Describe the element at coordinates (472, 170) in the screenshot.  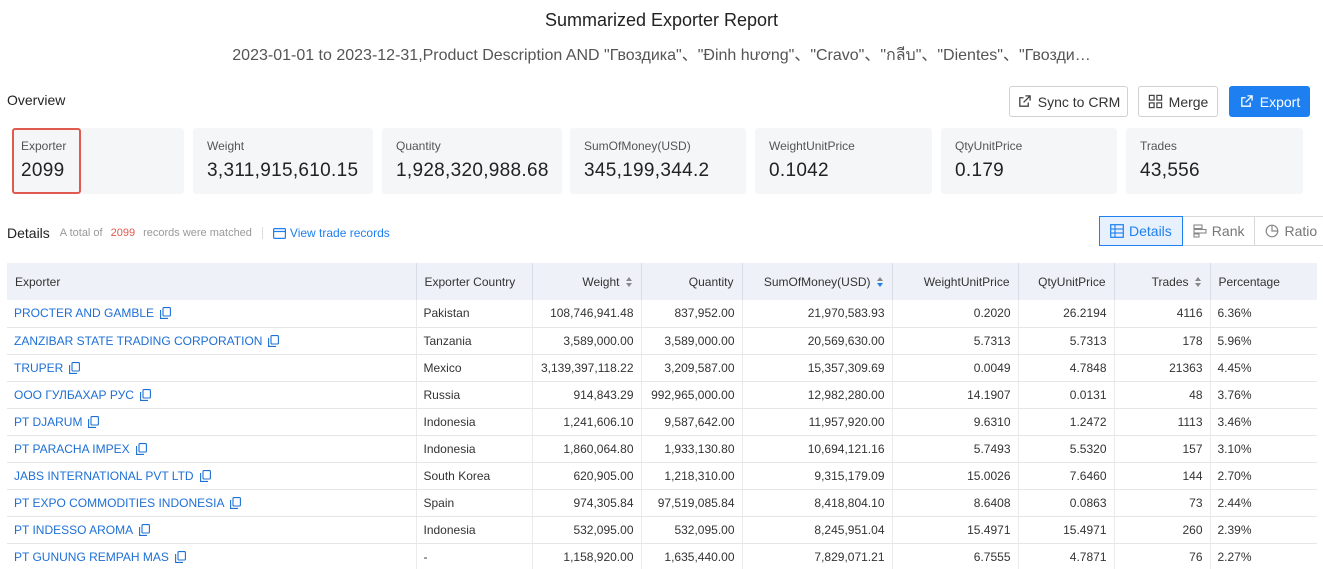
I see `stat-value: 1,928,320,988.68` at that location.